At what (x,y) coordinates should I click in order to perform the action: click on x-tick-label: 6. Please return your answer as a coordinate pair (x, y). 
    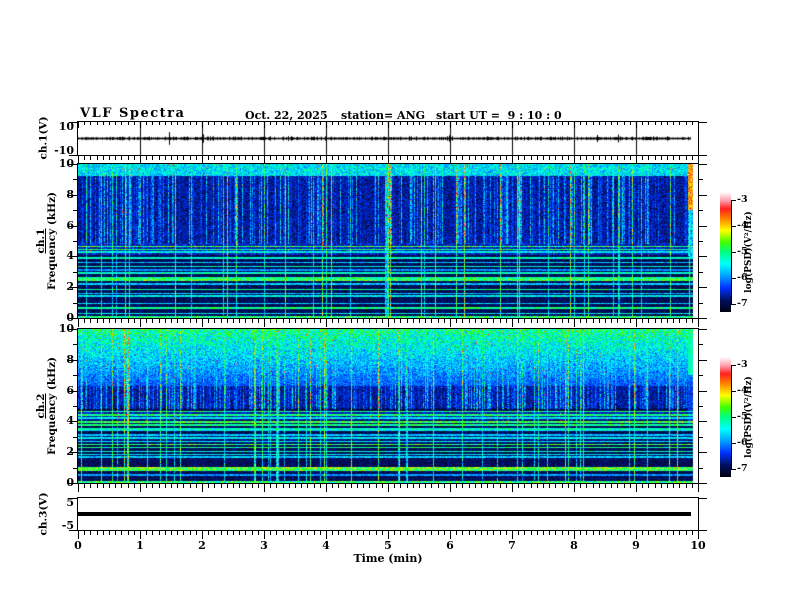
    Looking at the image, I should click on (450, 545).